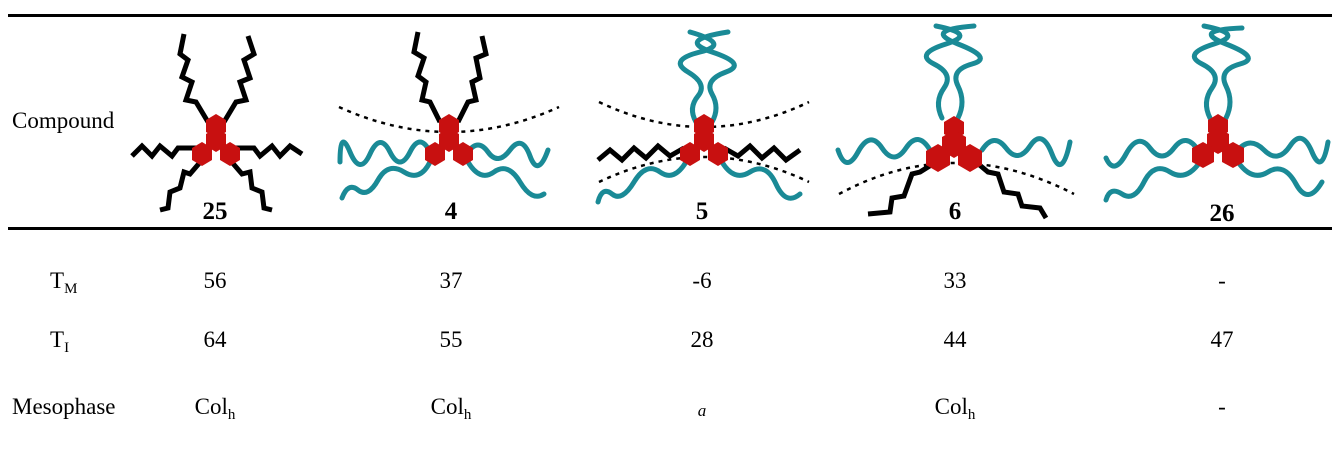 The image size is (1332, 449). I want to click on mesophase-5: a, so click(702, 410).